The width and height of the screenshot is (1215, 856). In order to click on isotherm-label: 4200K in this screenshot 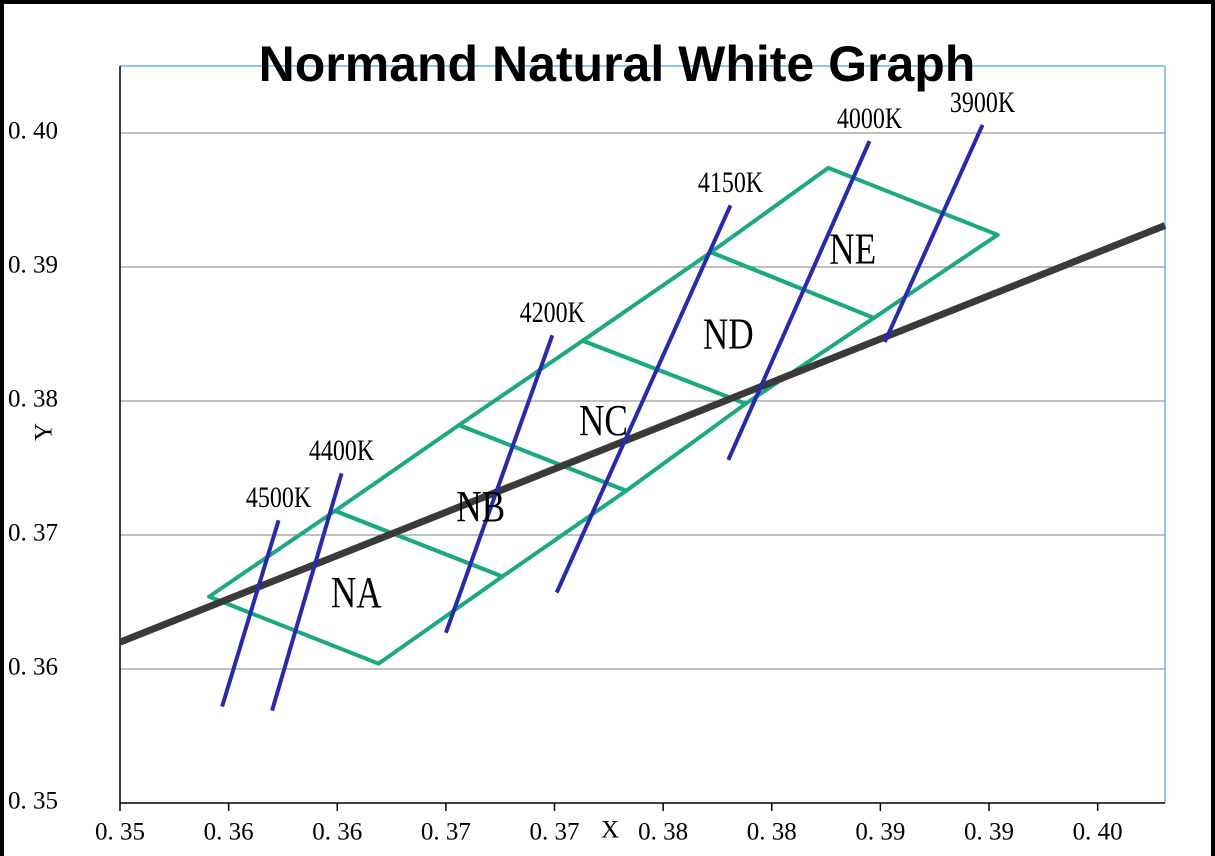, I will do `click(553, 312)`.